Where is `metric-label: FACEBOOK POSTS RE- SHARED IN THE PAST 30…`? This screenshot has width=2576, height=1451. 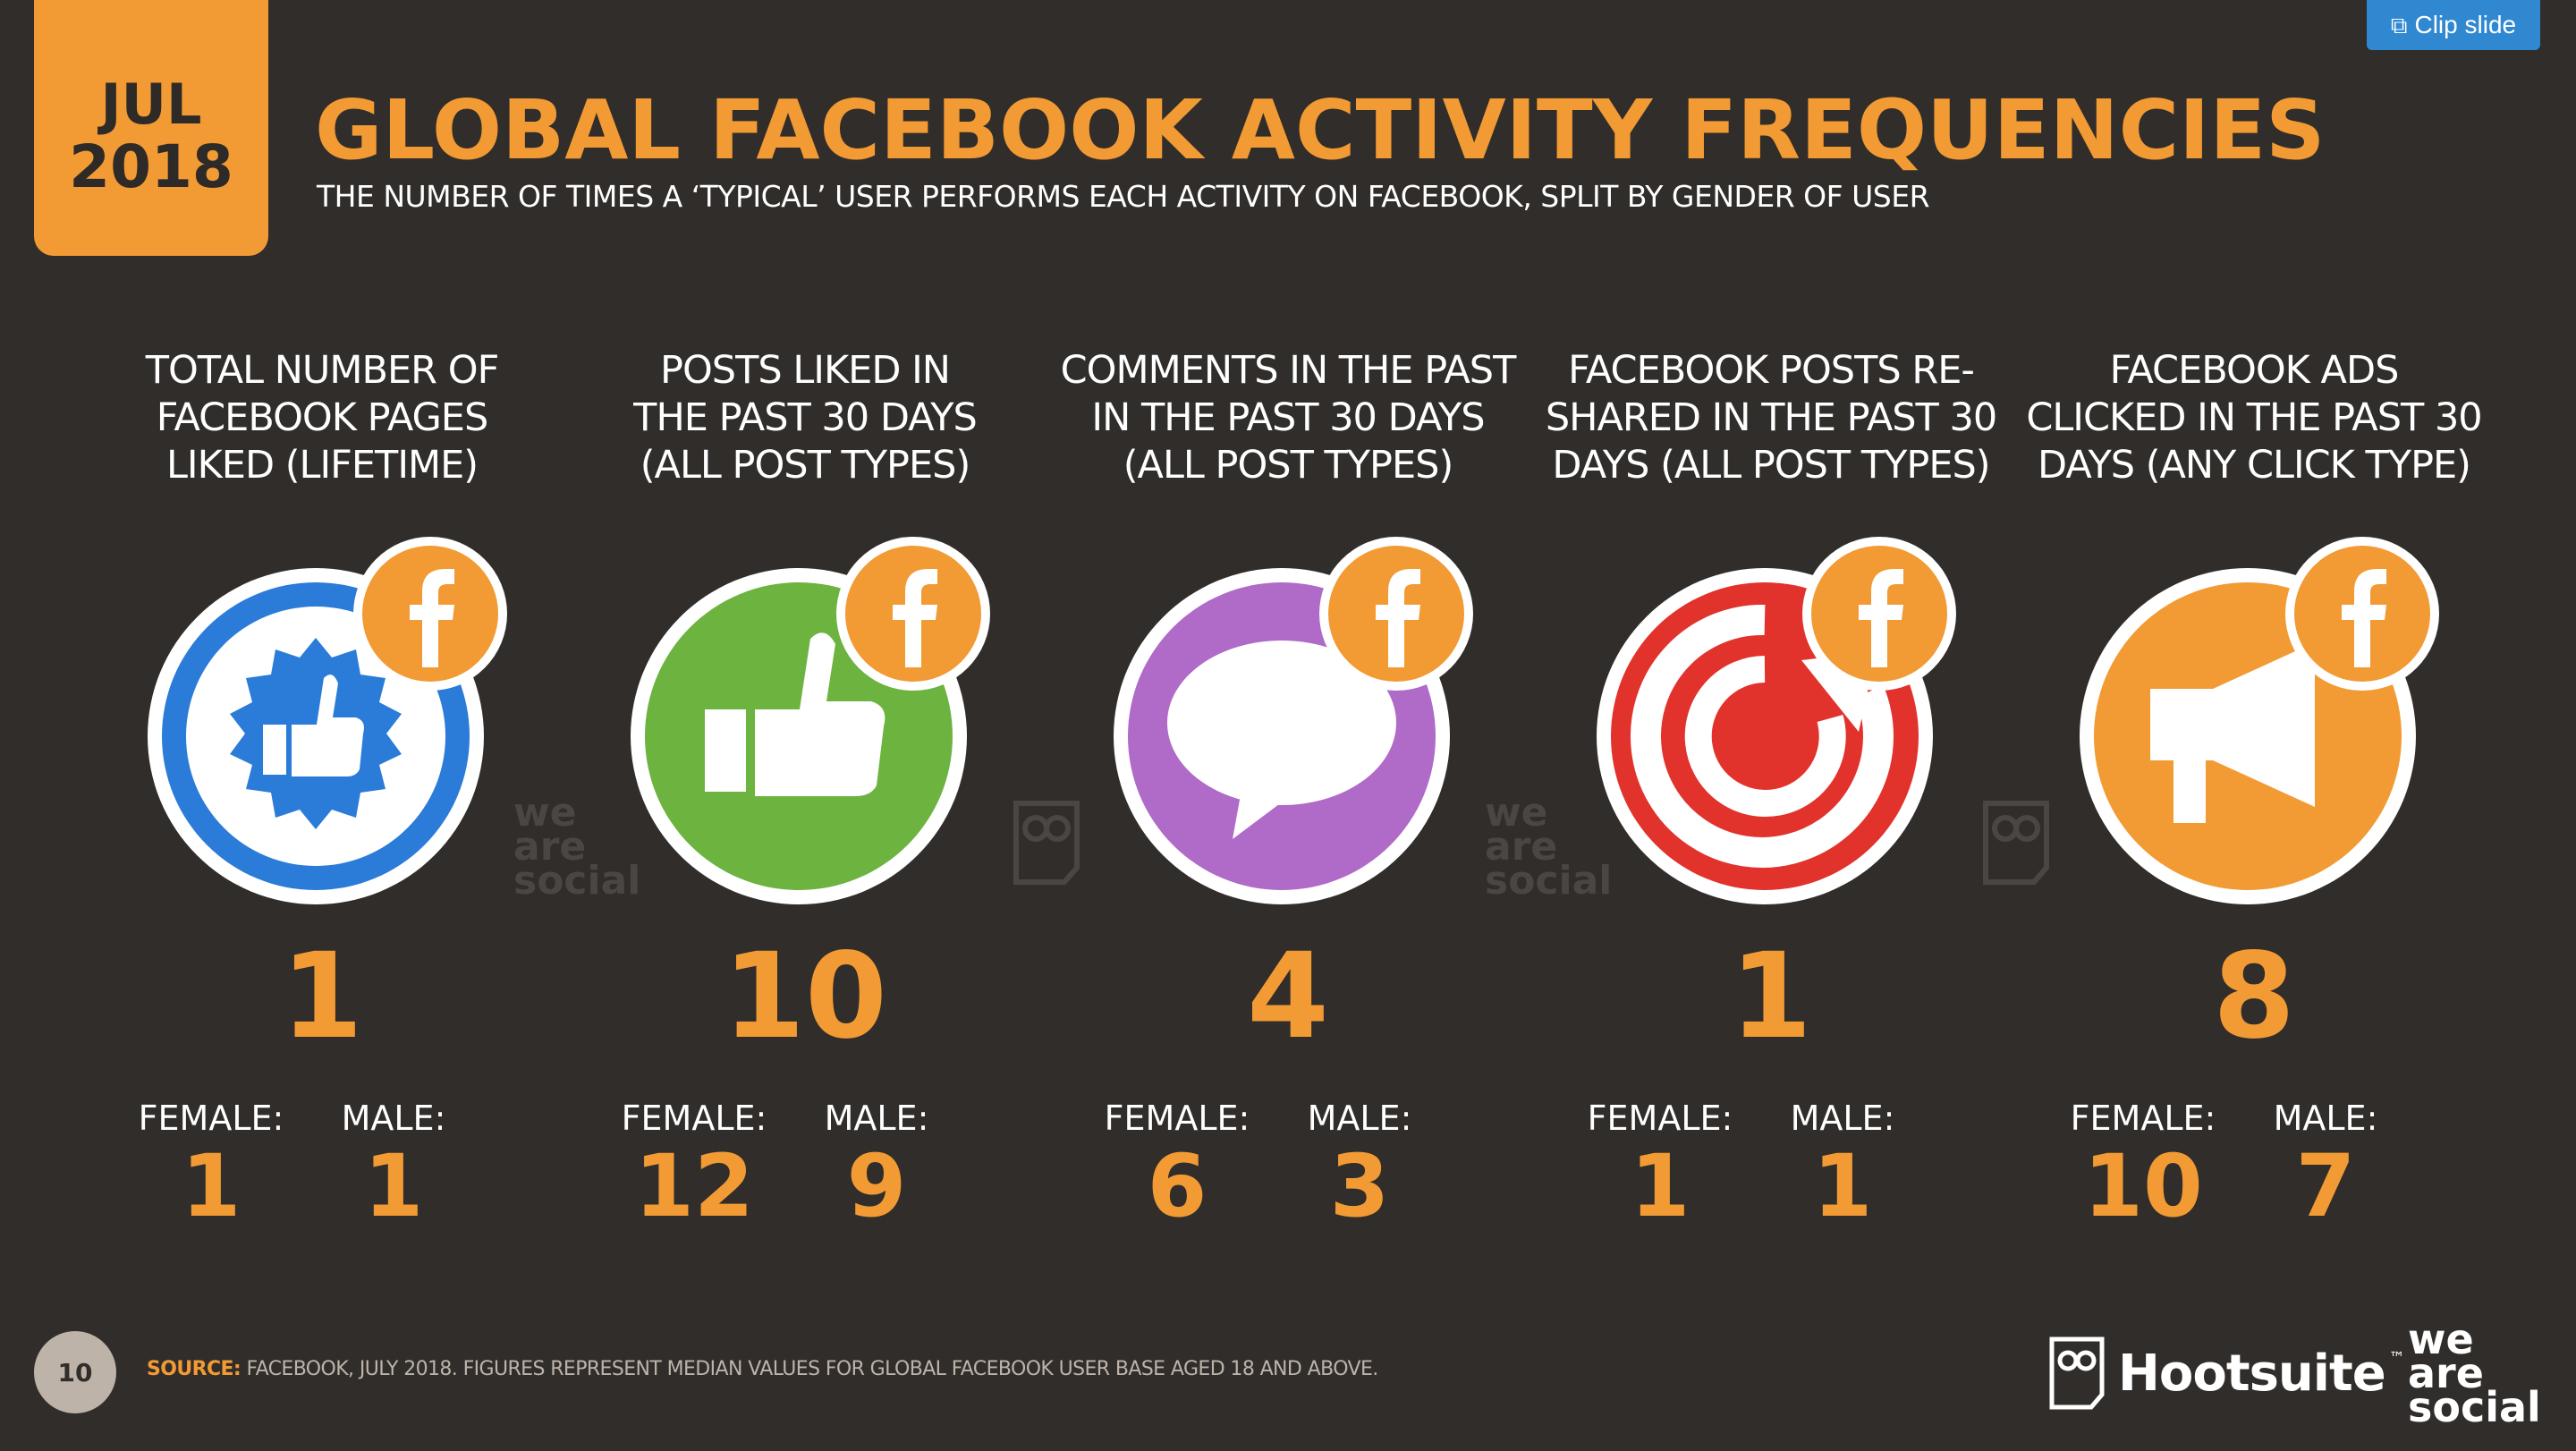
metric-label: FACEBOOK POSTS RE- SHARED IN THE PAST 30… is located at coordinates (1771, 418).